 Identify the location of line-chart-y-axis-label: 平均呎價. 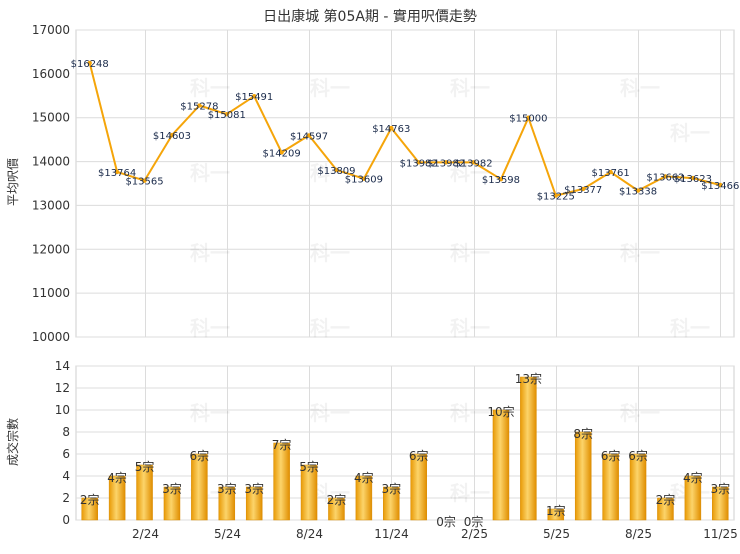
(13, 182).